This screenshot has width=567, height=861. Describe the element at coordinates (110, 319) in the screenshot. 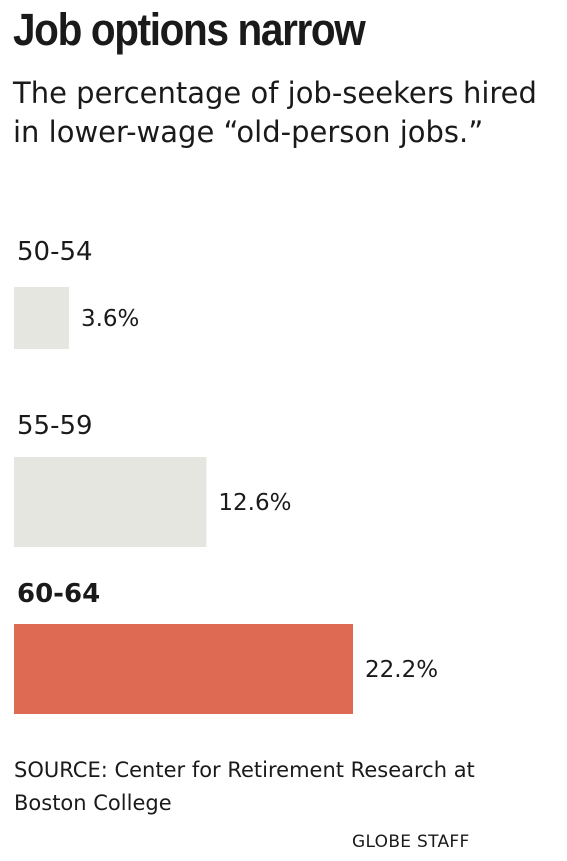

I see `value-label: 3.6%` at that location.